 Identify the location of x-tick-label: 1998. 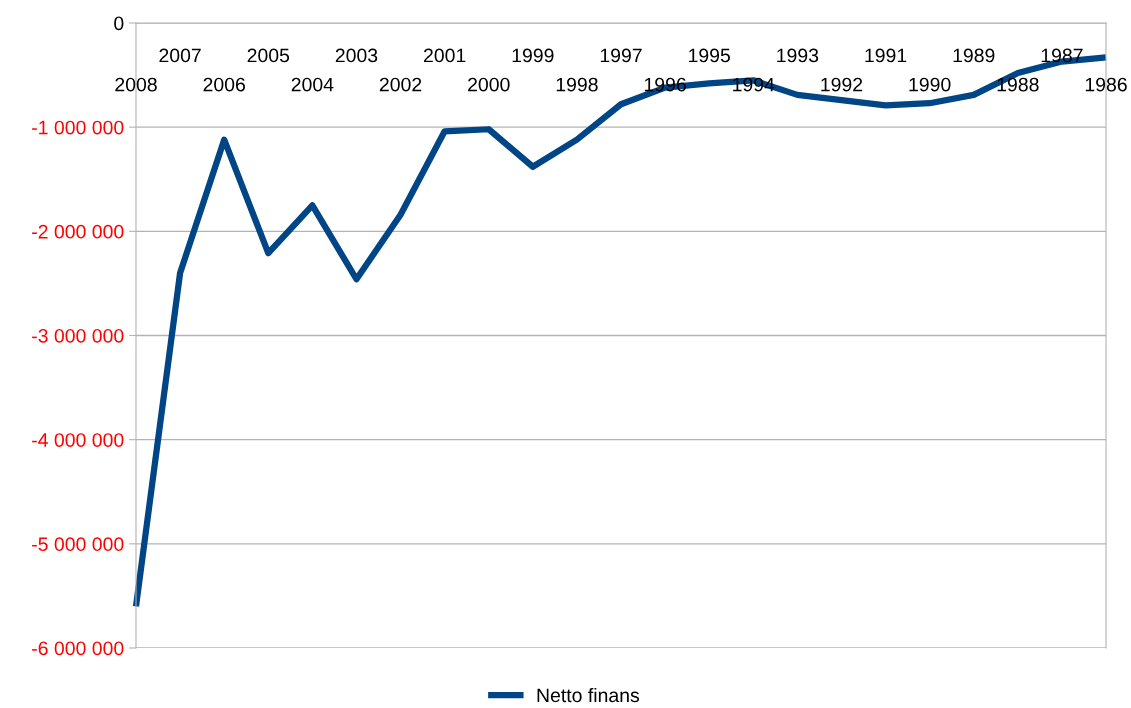
(577, 84).